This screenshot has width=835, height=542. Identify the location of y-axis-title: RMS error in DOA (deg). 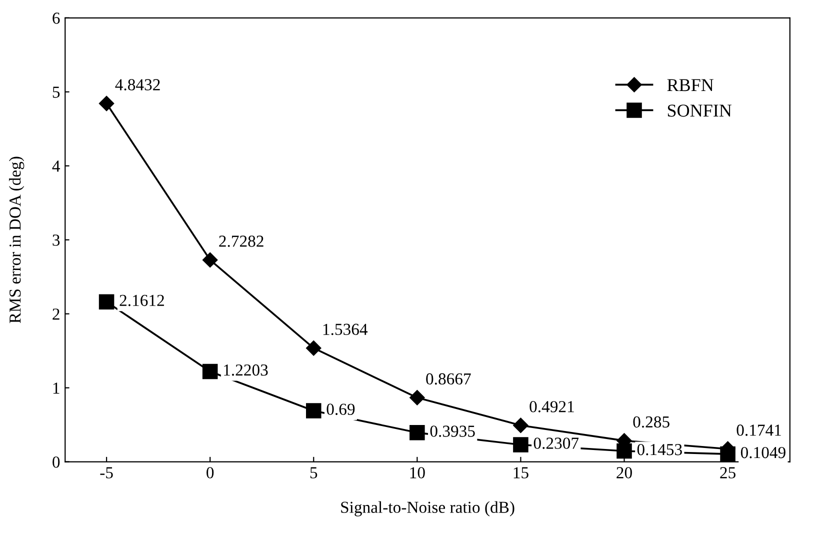
(16, 240).